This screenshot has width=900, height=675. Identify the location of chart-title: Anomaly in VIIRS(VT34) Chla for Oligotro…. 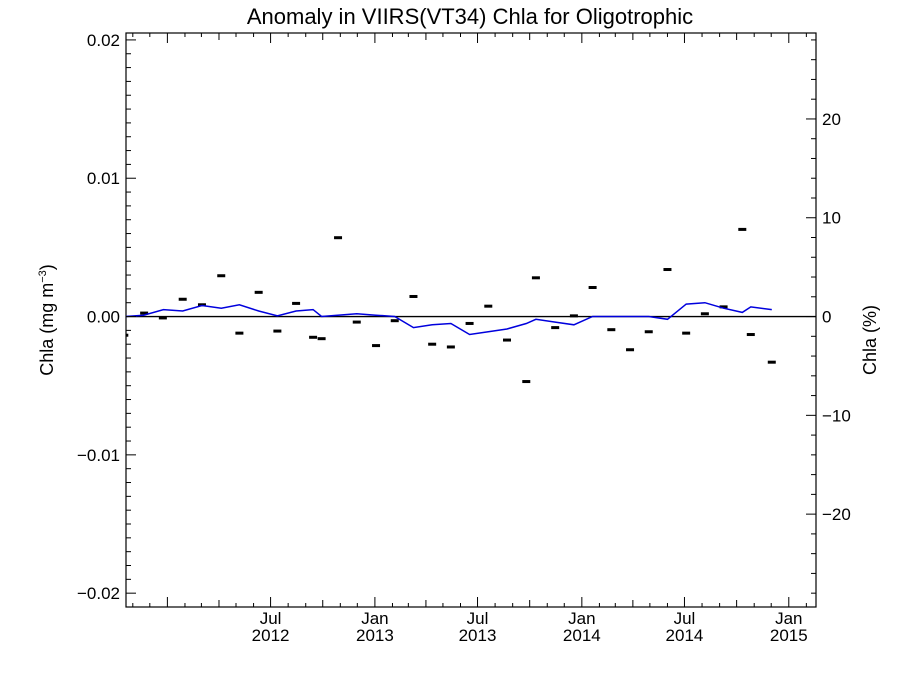
(470, 16).